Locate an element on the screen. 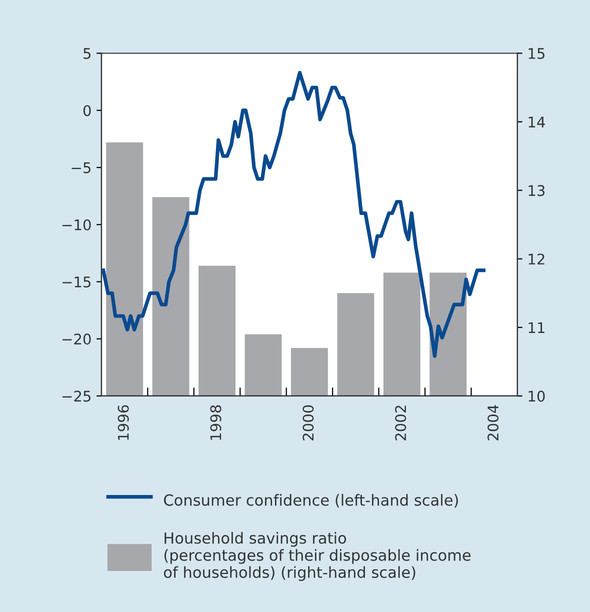  y2-tick-label: 13 is located at coordinates (536, 190).